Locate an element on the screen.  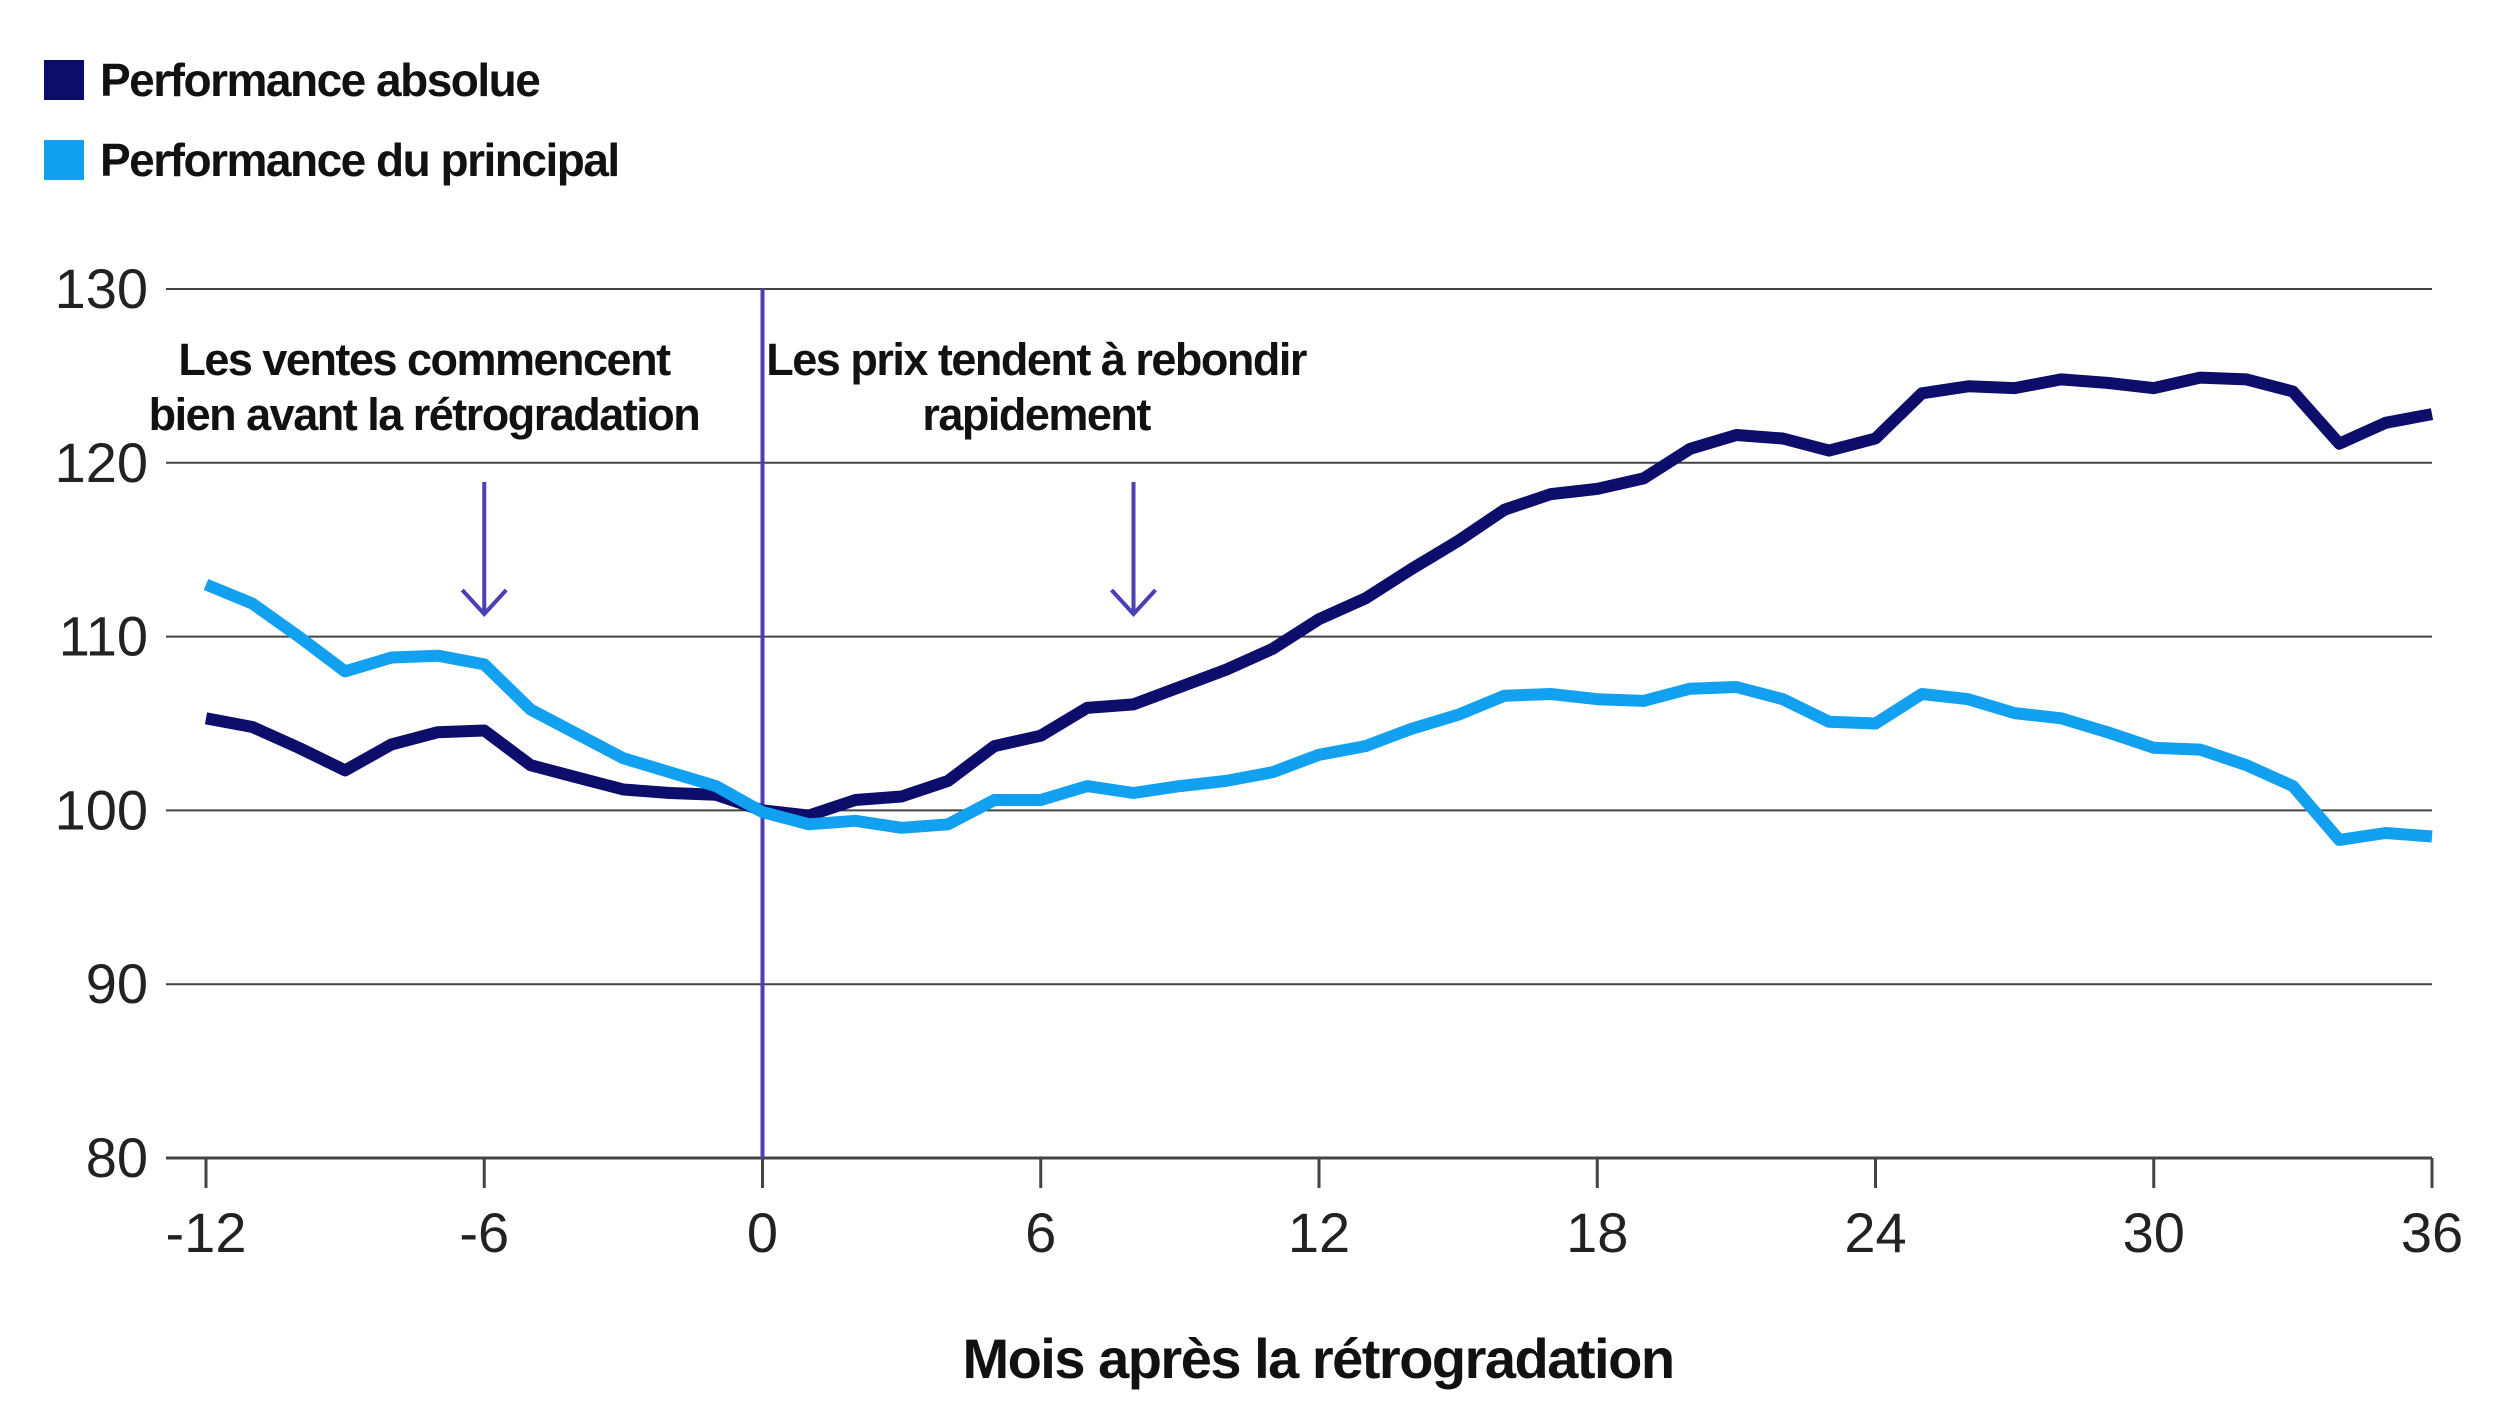
x-tick-label--6: -6 is located at coordinates (484, 1232).